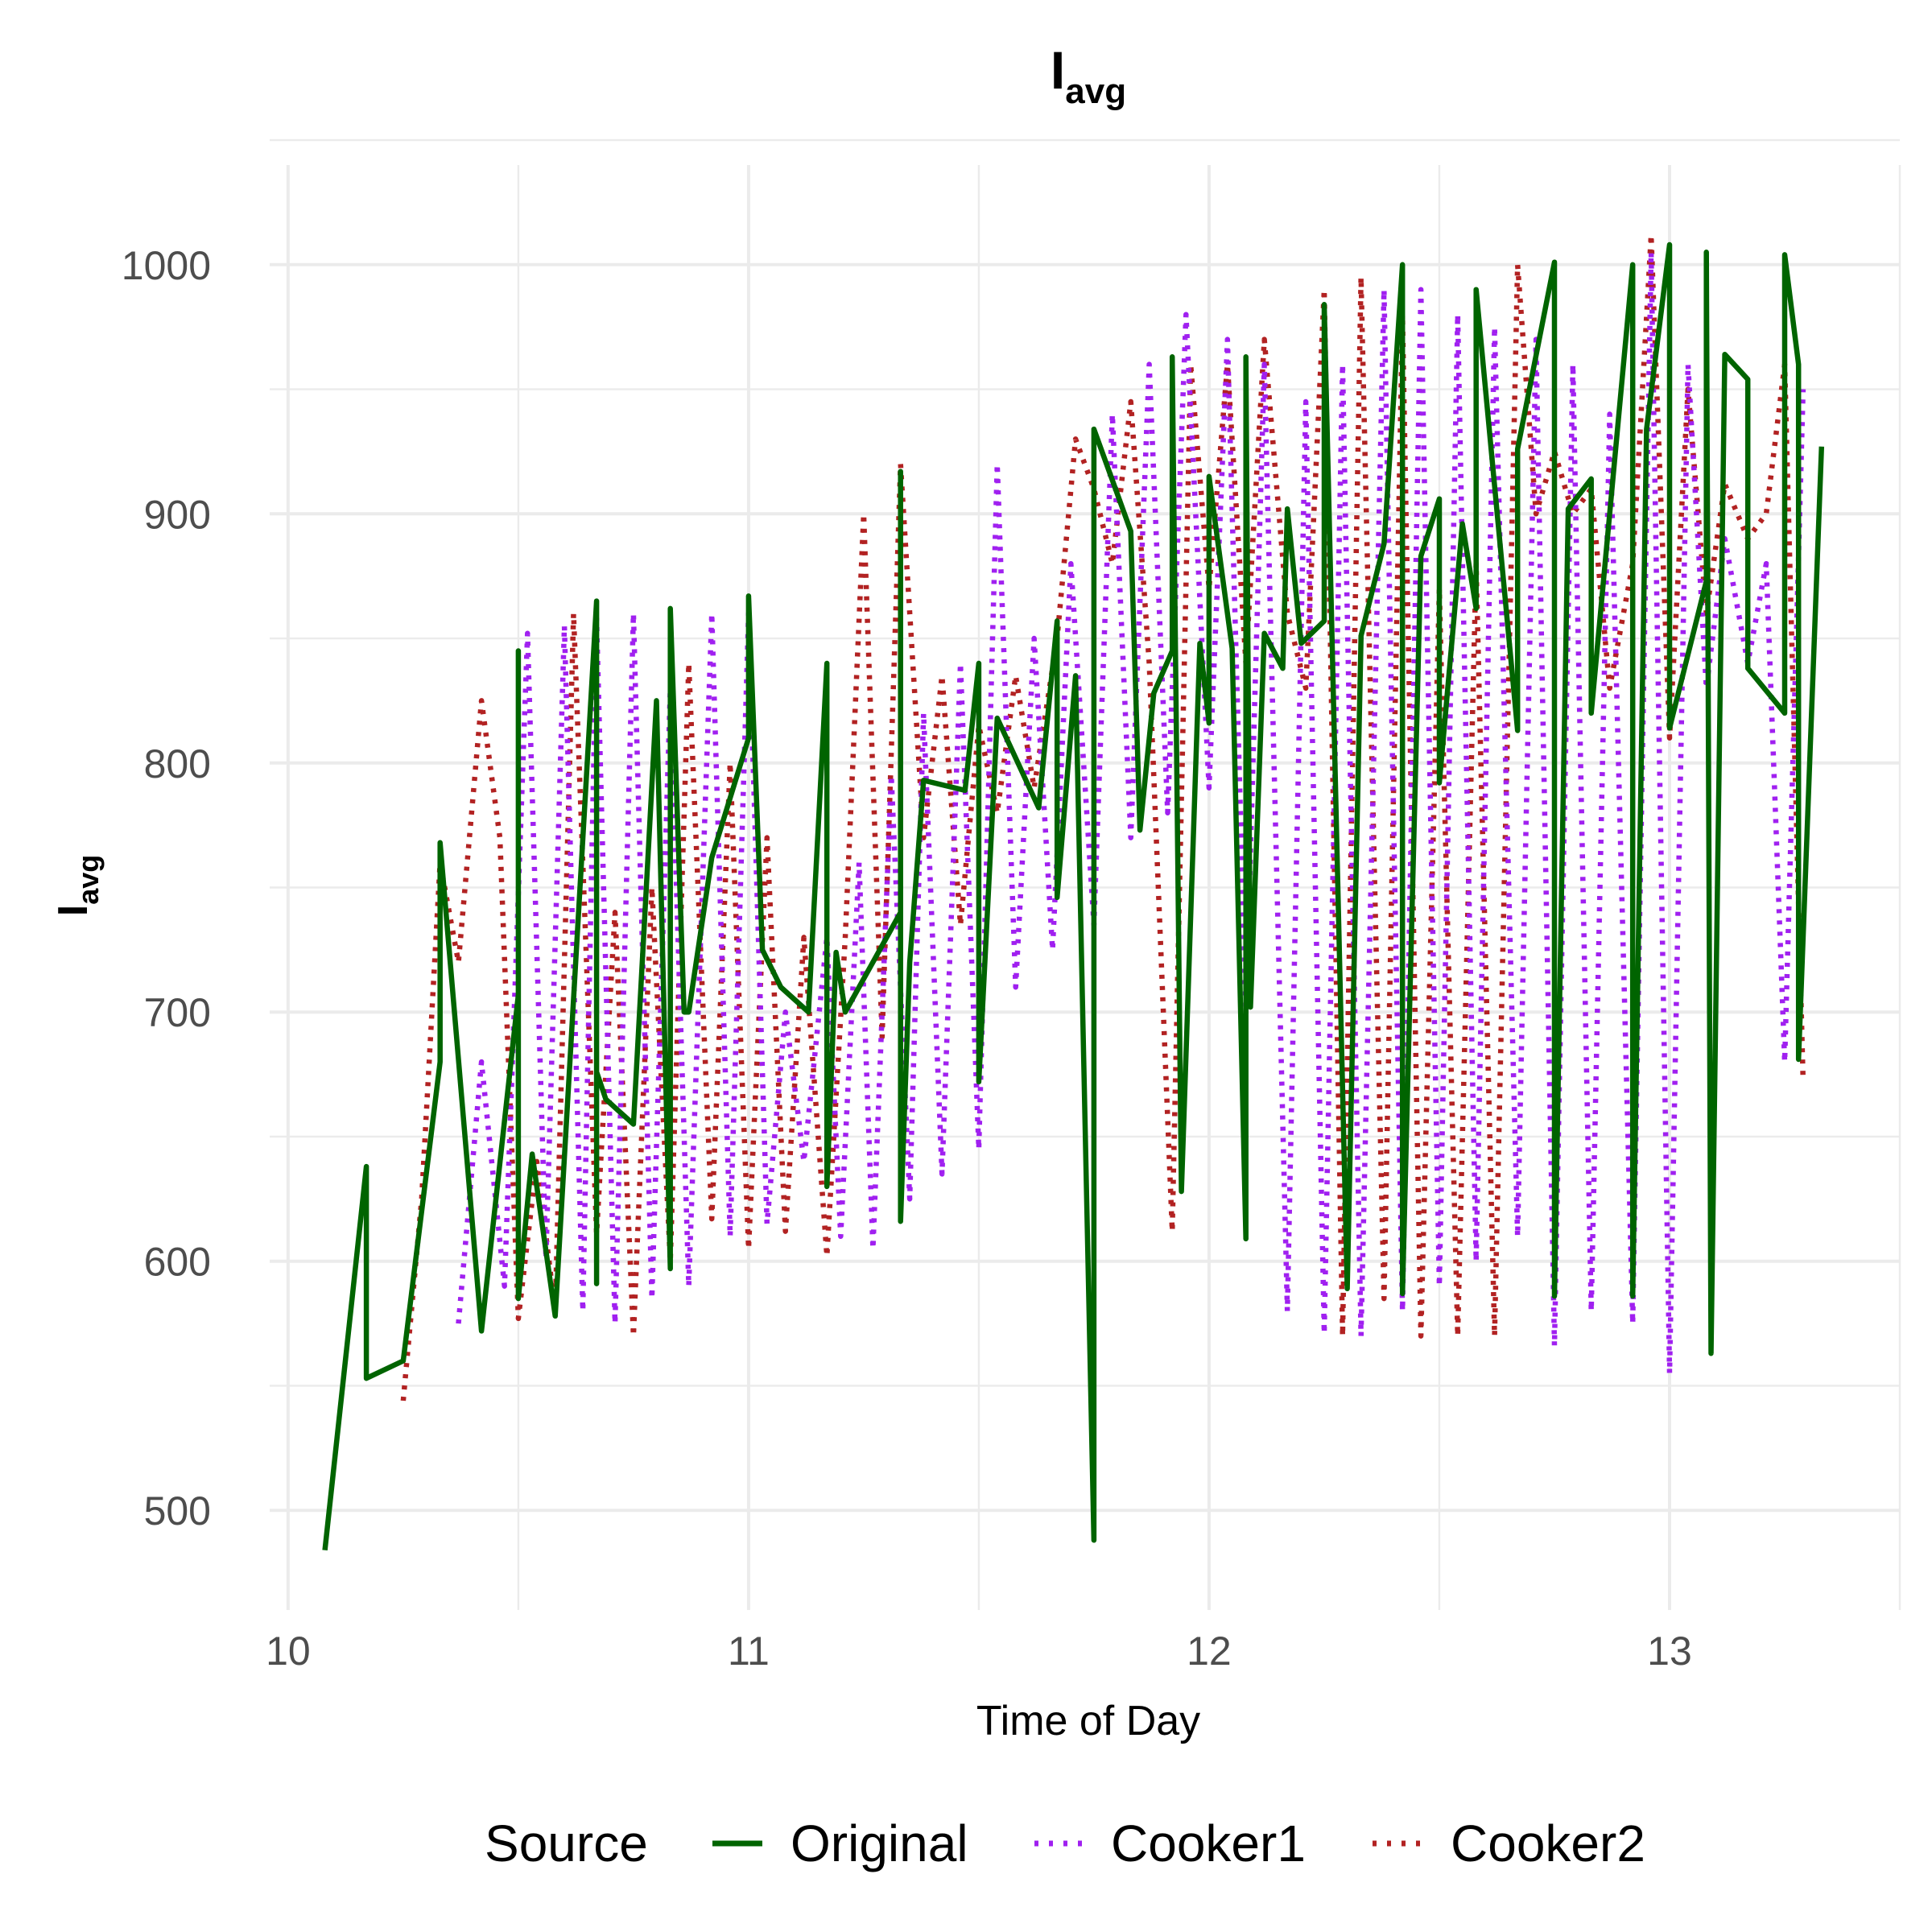 Image resolution: width=1932 pixels, height=1932 pixels. What do you see at coordinates (177, 1262) in the screenshot?
I see `y-tick-label: 600` at bounding box center [177, 1262].